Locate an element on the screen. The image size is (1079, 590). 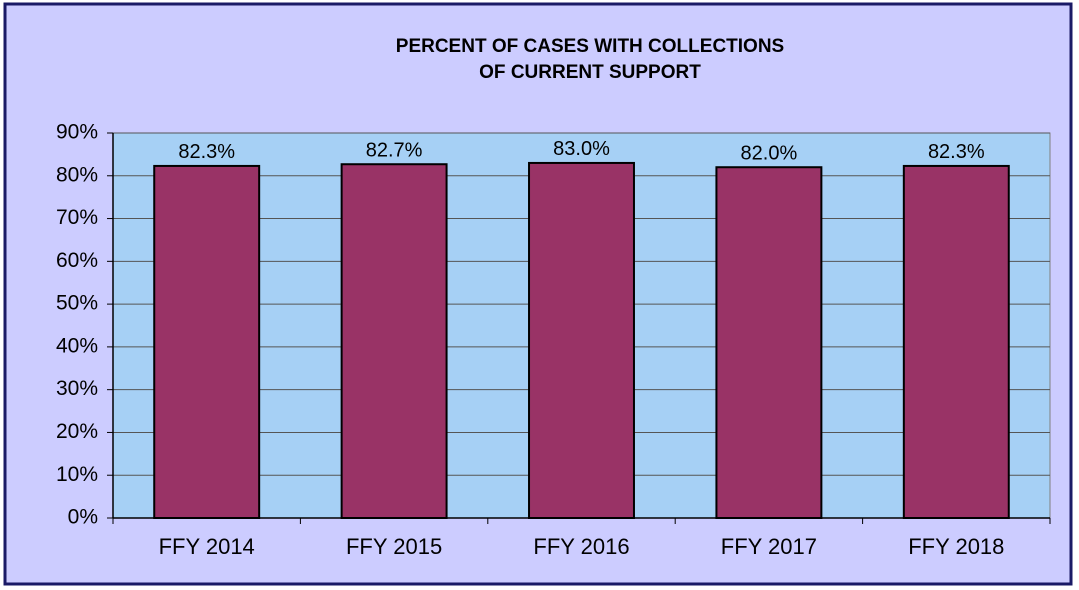
x-tick-label: FFY 2017 is located at coordinates (769, 546).